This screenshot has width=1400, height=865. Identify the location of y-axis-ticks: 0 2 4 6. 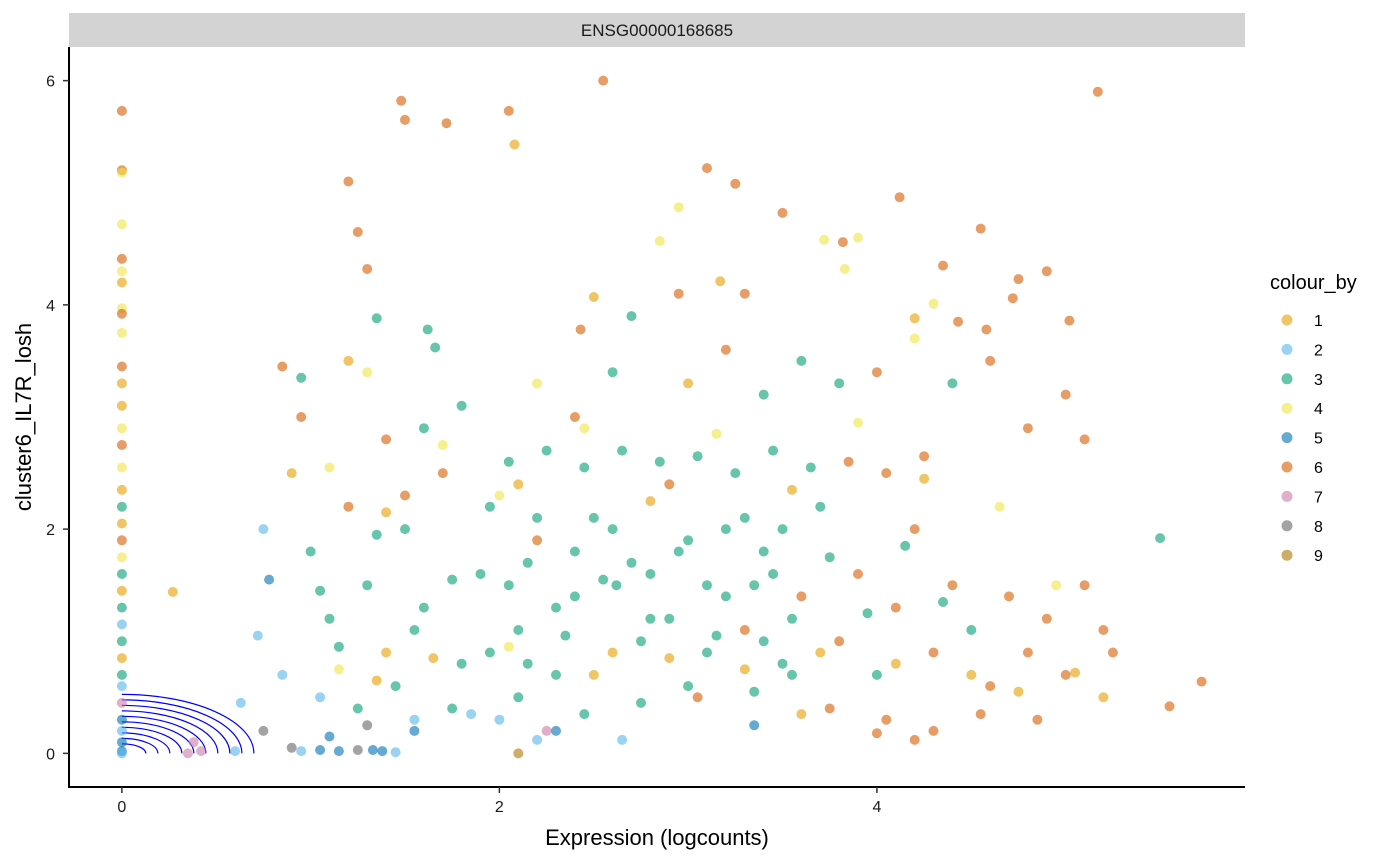
(57, 418).